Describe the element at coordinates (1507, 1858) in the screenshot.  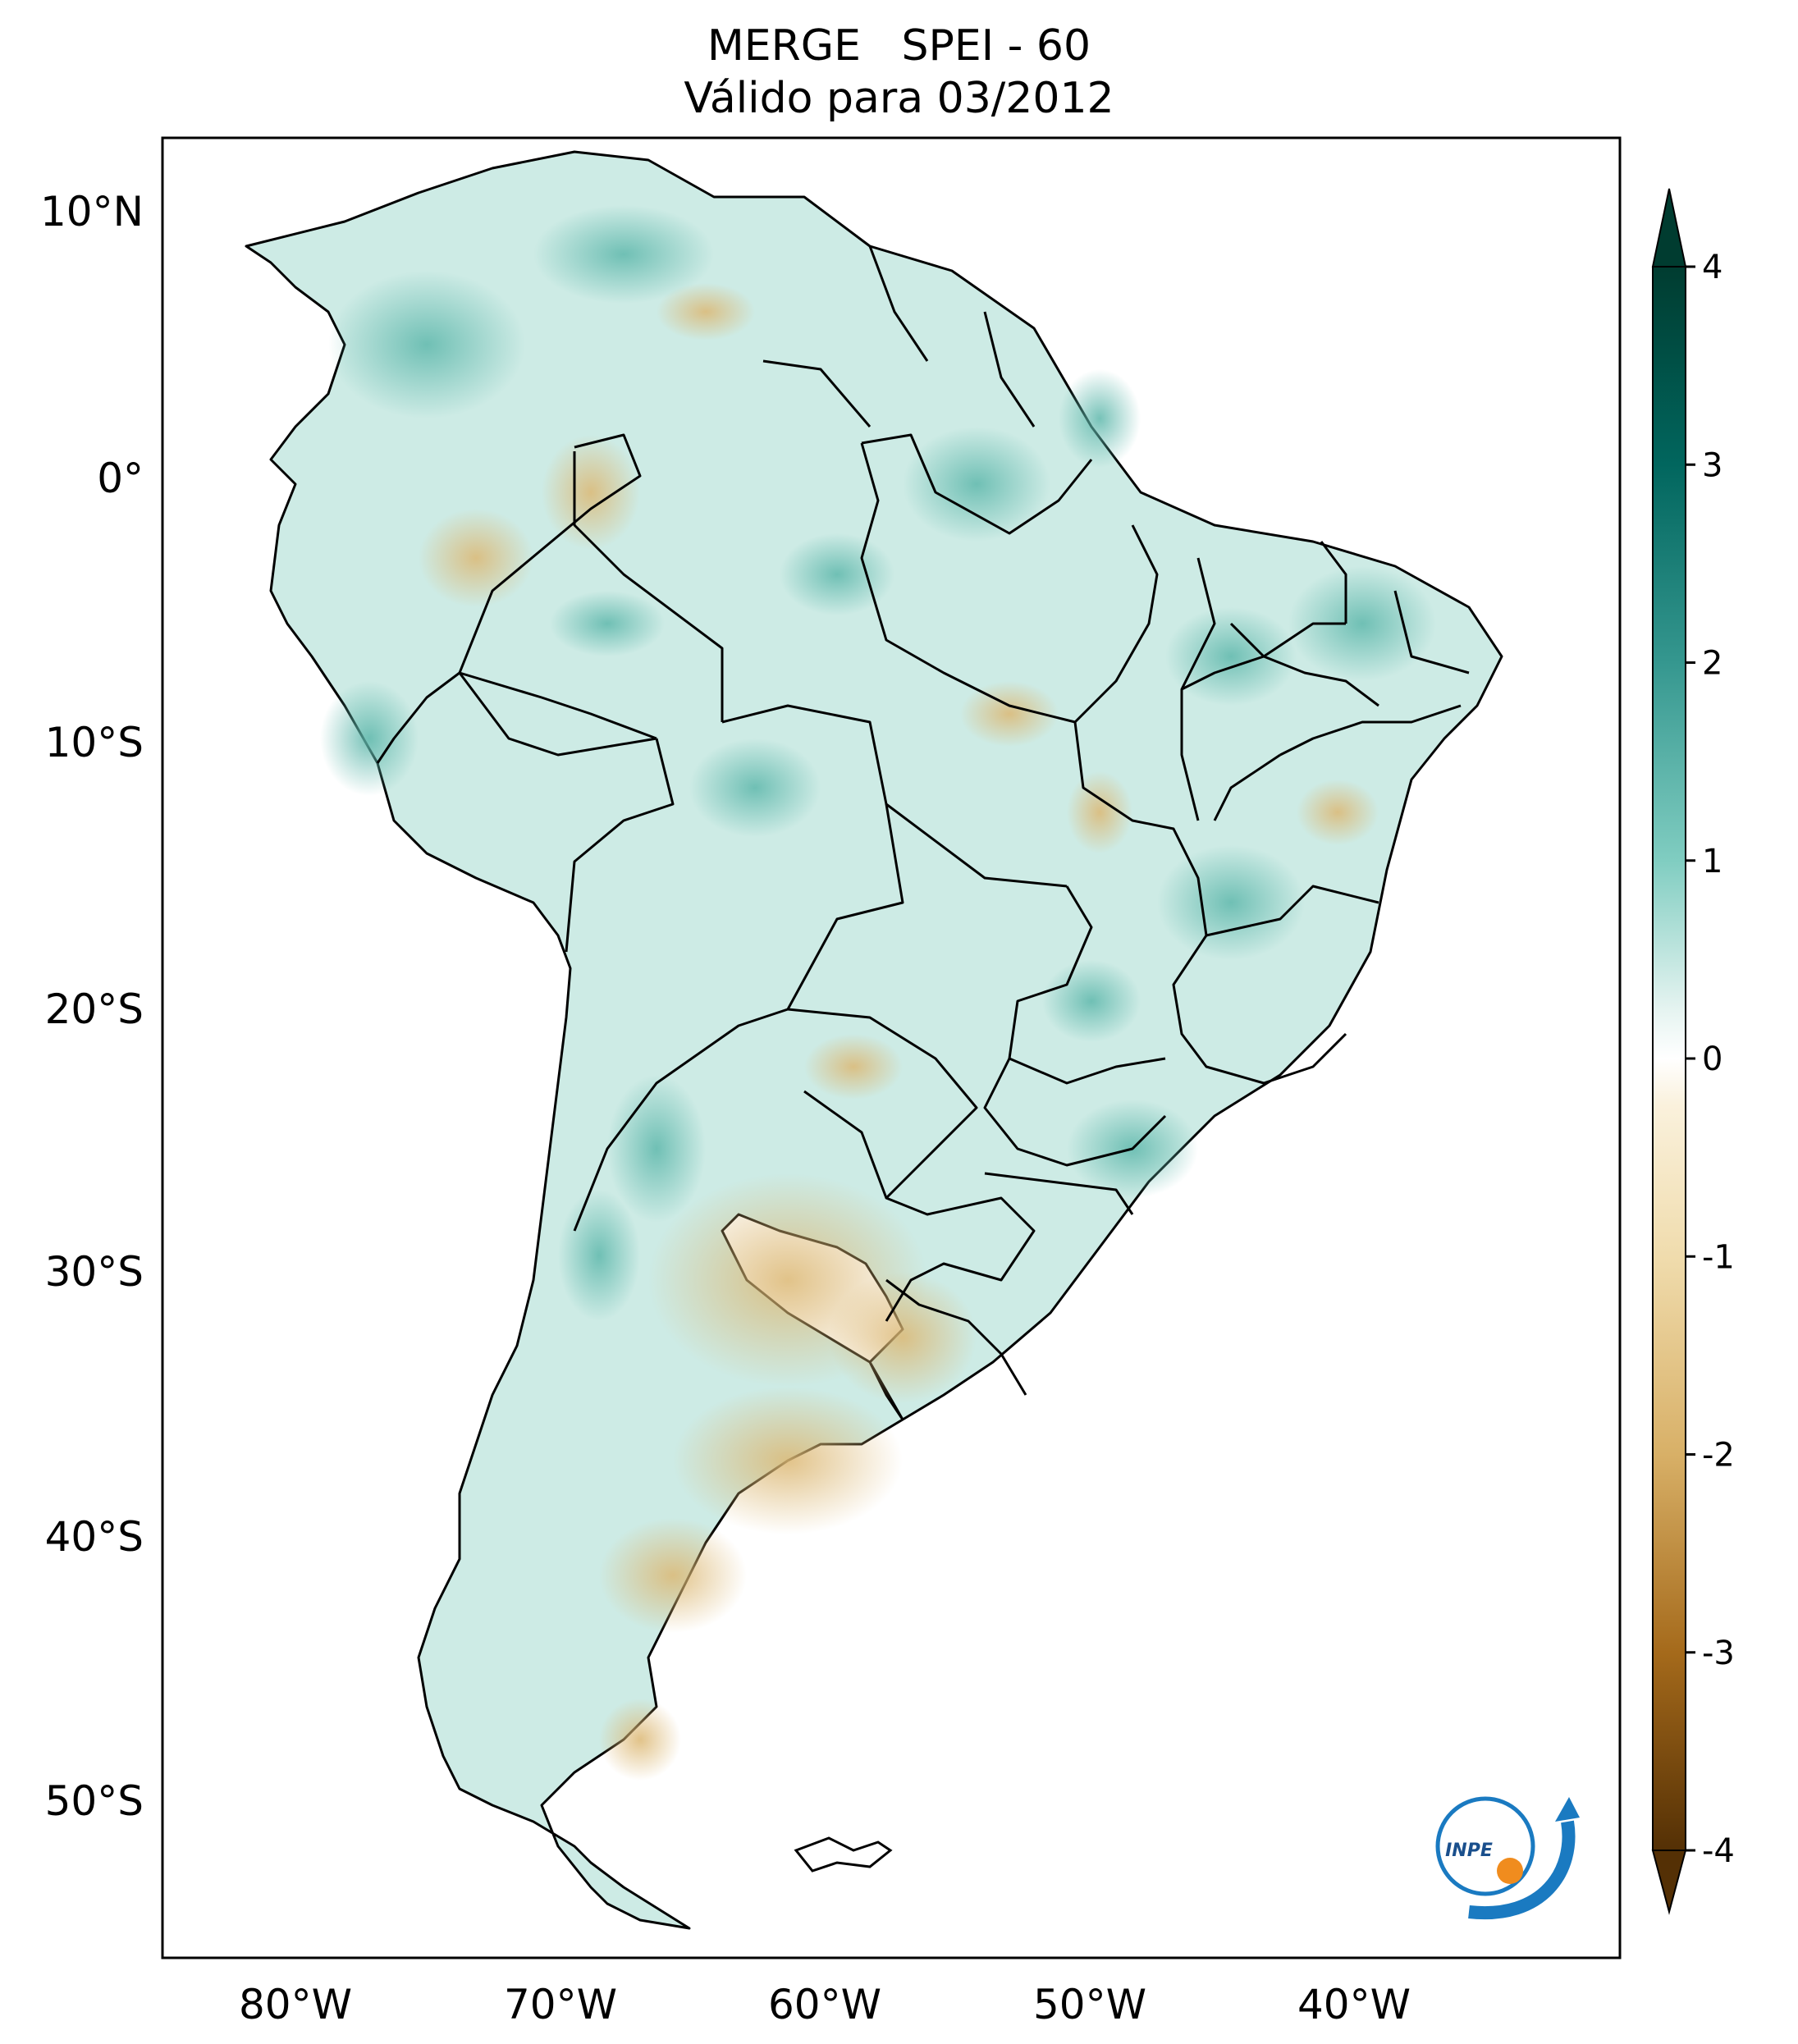
I see `inpe-logo: INPE` at that location.